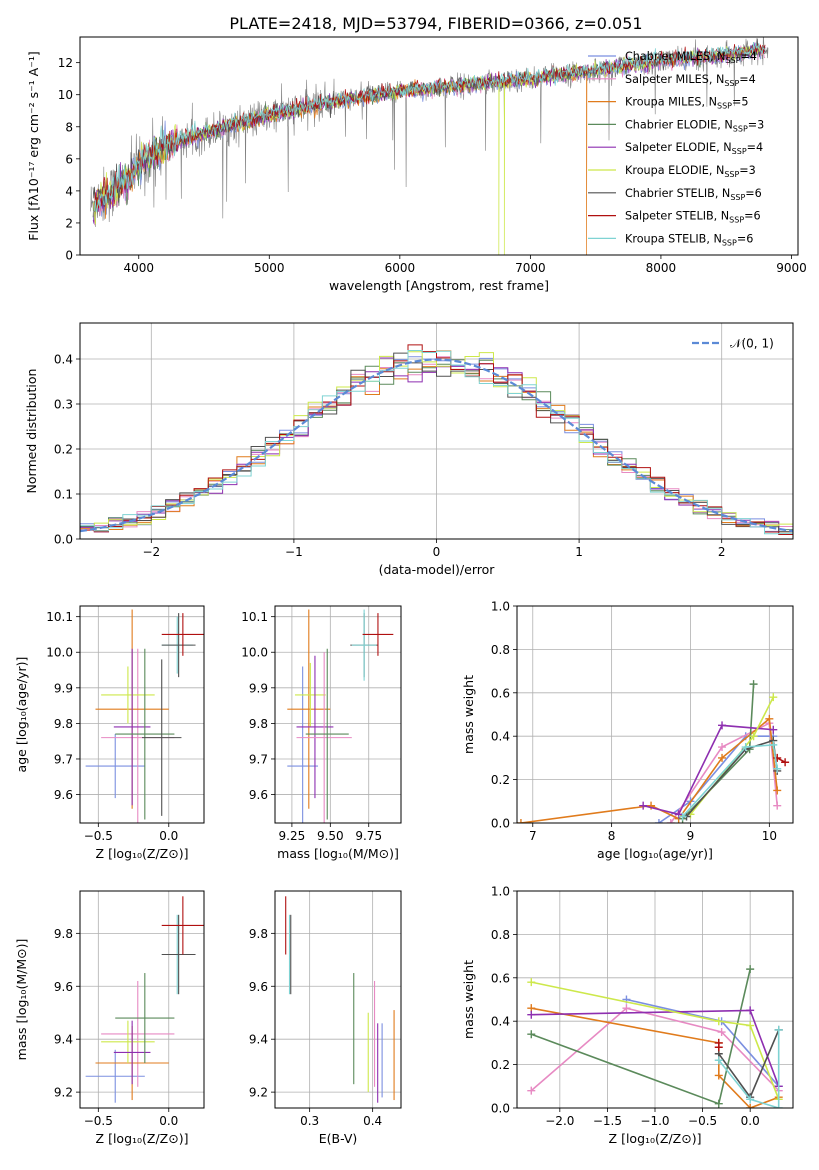 The height and width of the screenshot is (1170, 819). I want to click on y-tick-label: 4, so click(69, 191).